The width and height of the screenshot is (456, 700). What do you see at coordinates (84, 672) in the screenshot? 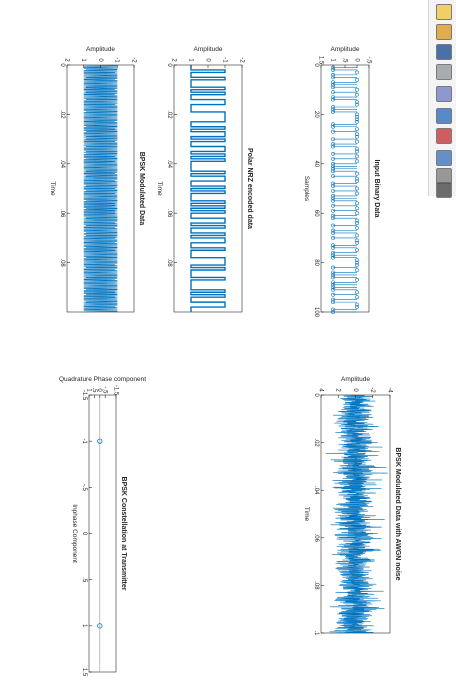
I see `x-tick-label: 1.5` at bounding box center [84, 672].